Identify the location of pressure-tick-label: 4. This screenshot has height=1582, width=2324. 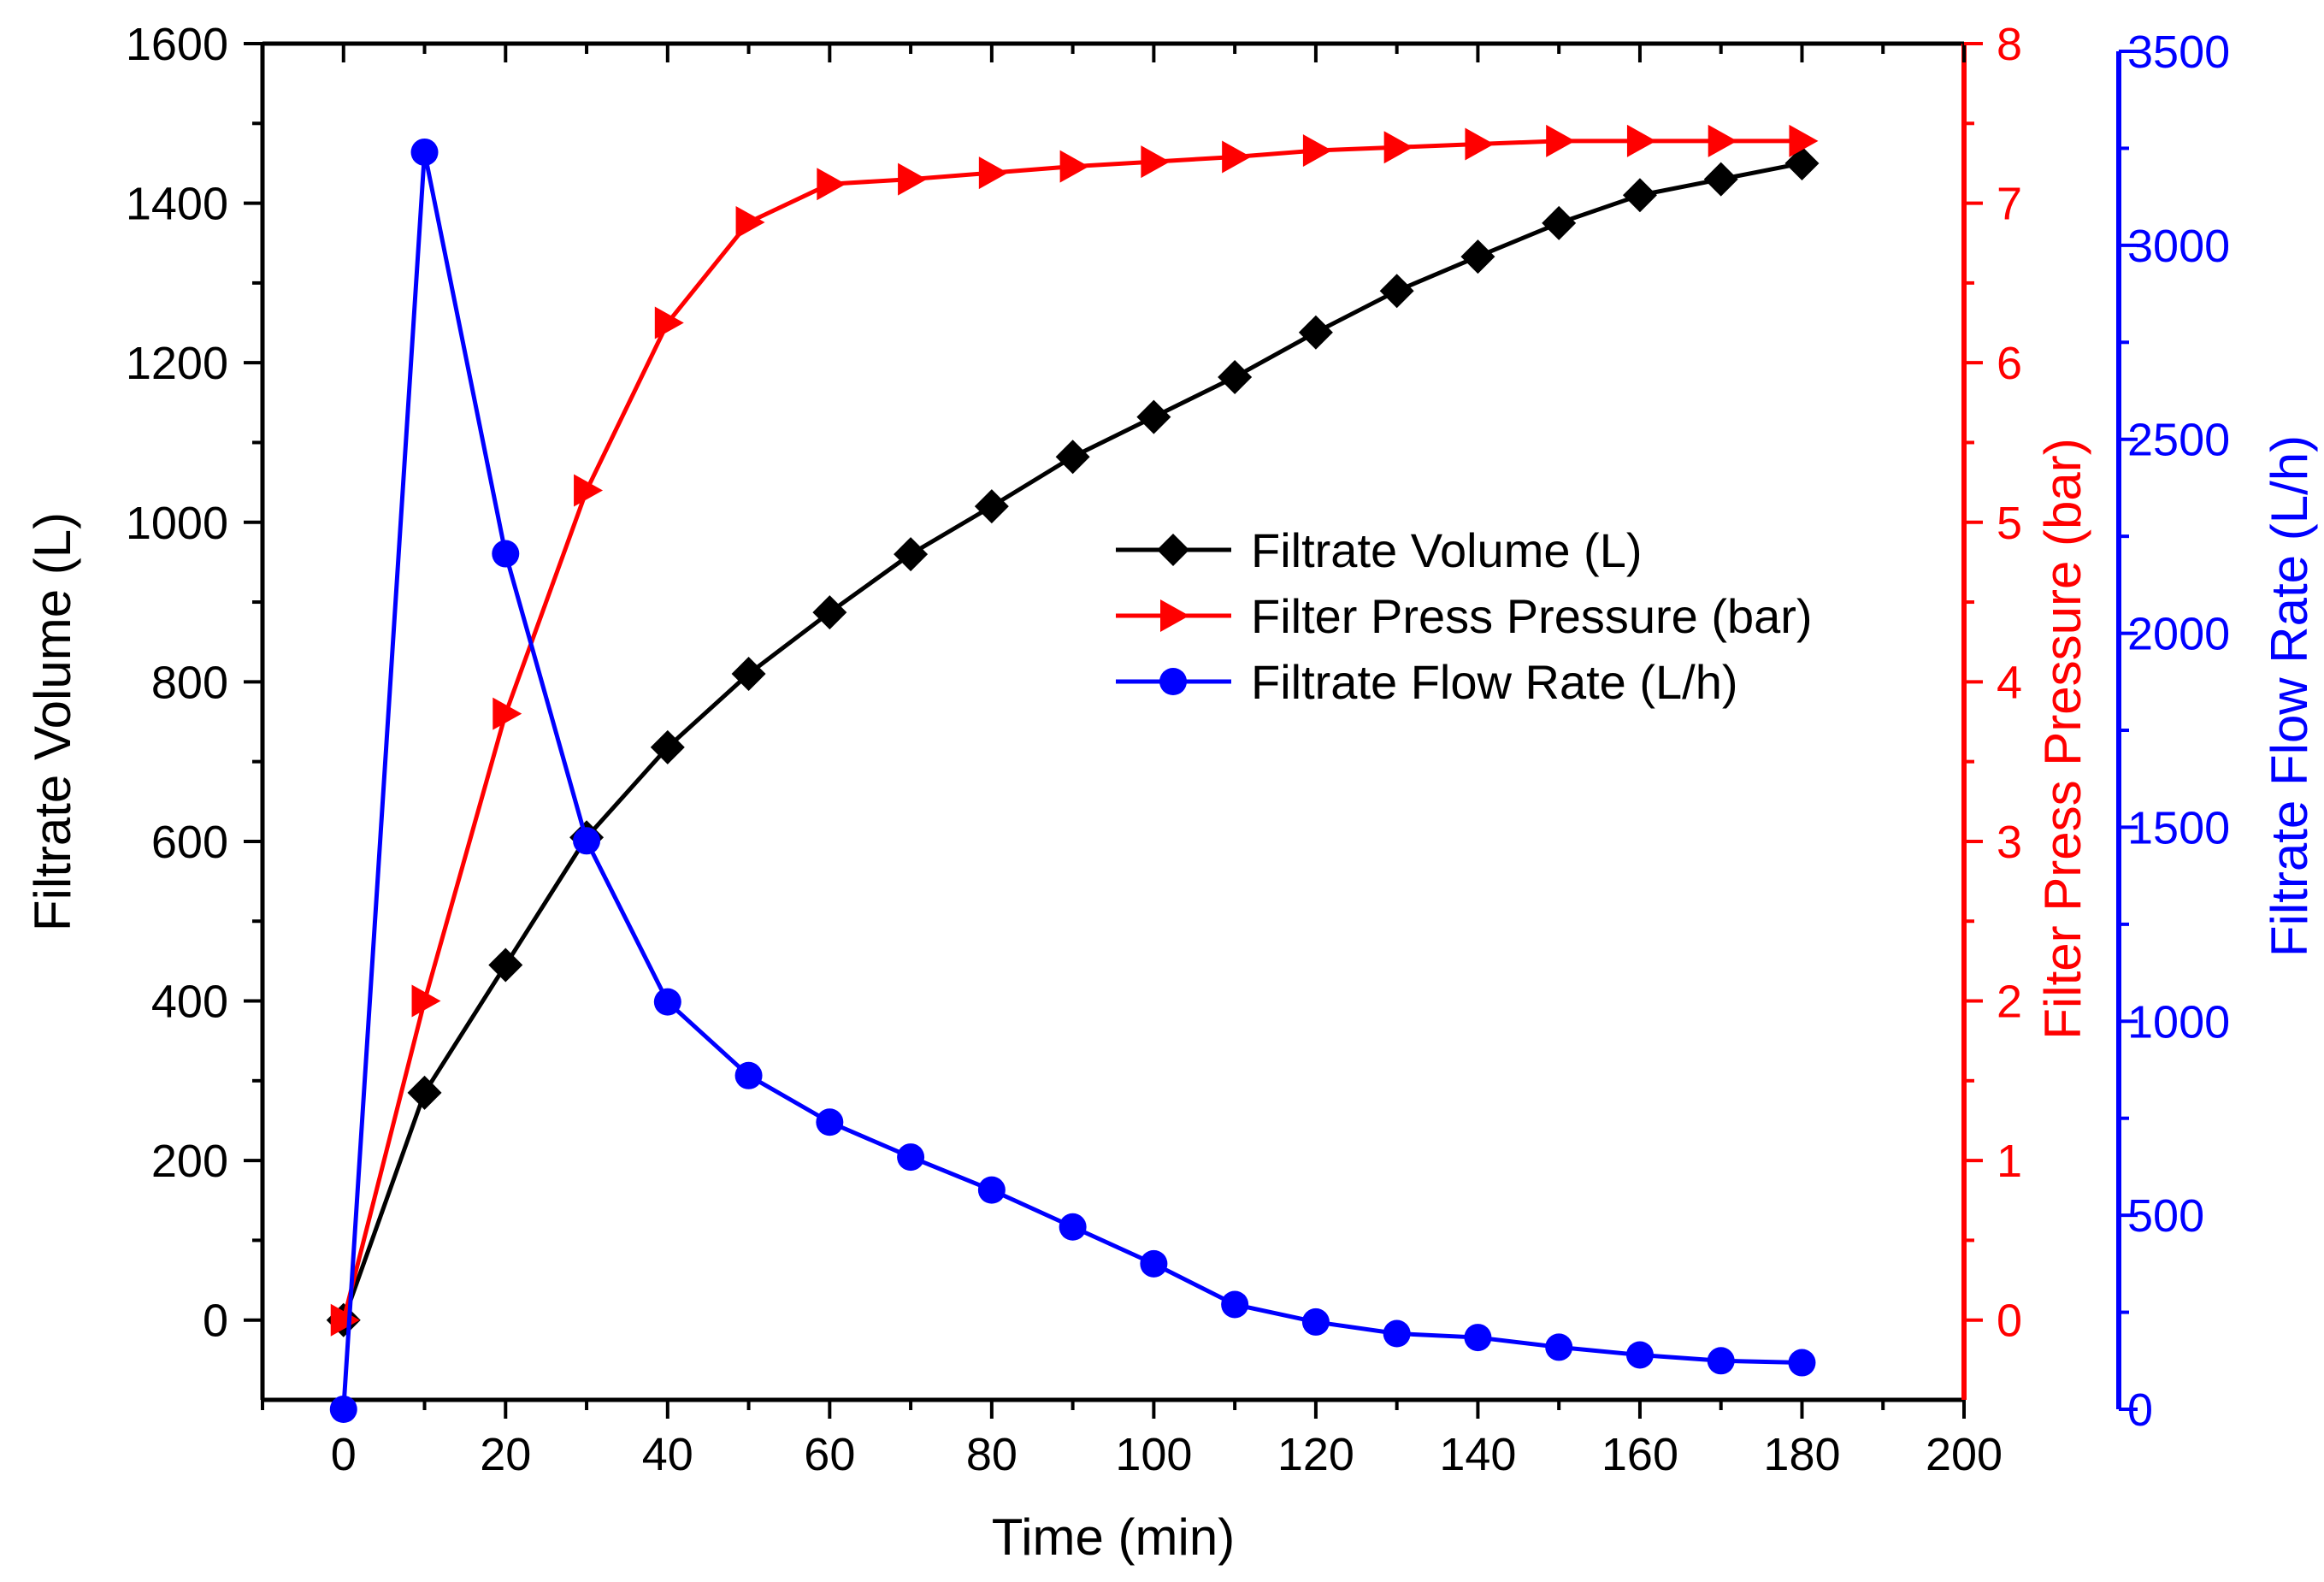
(2009, 682).